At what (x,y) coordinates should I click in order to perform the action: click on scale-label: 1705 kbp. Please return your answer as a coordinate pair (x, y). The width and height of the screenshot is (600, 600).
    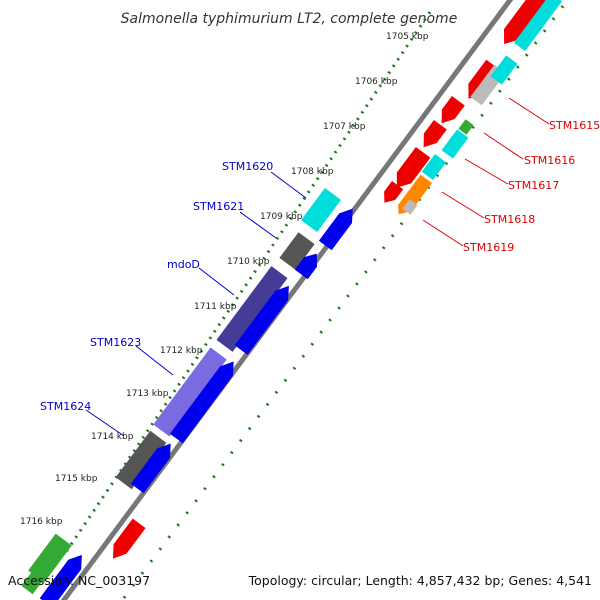
    Looking at the image, I should click on (407, 37).